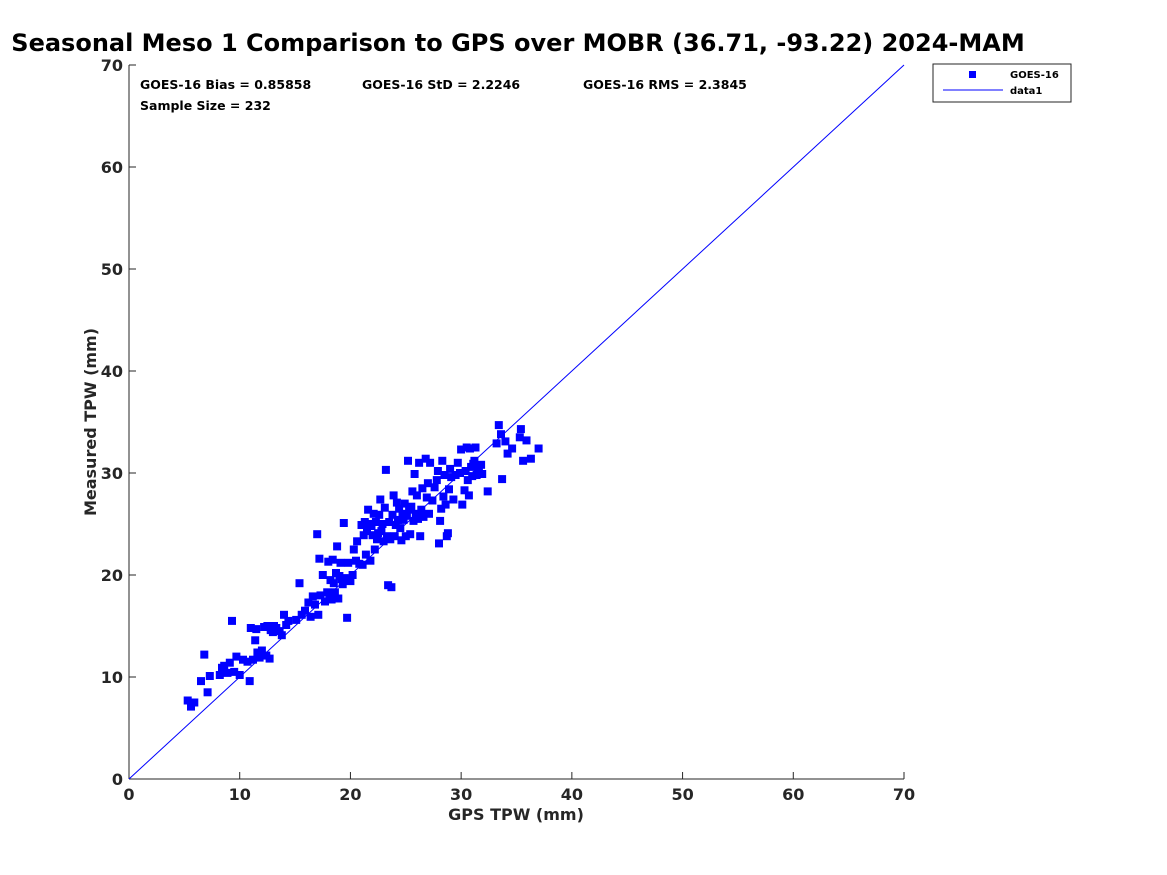  Describe the element at coordinates (112, 167) in the screenshot. I see `y-tick-label: 60` at that location.